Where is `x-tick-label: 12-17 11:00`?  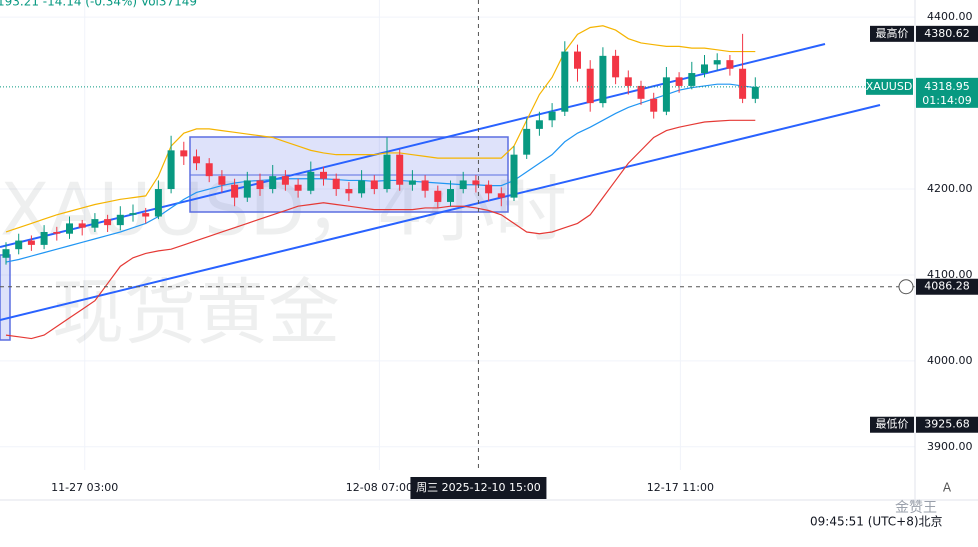
x-tick-label: 12-17 11:00 is located at coordinates (680, 487).